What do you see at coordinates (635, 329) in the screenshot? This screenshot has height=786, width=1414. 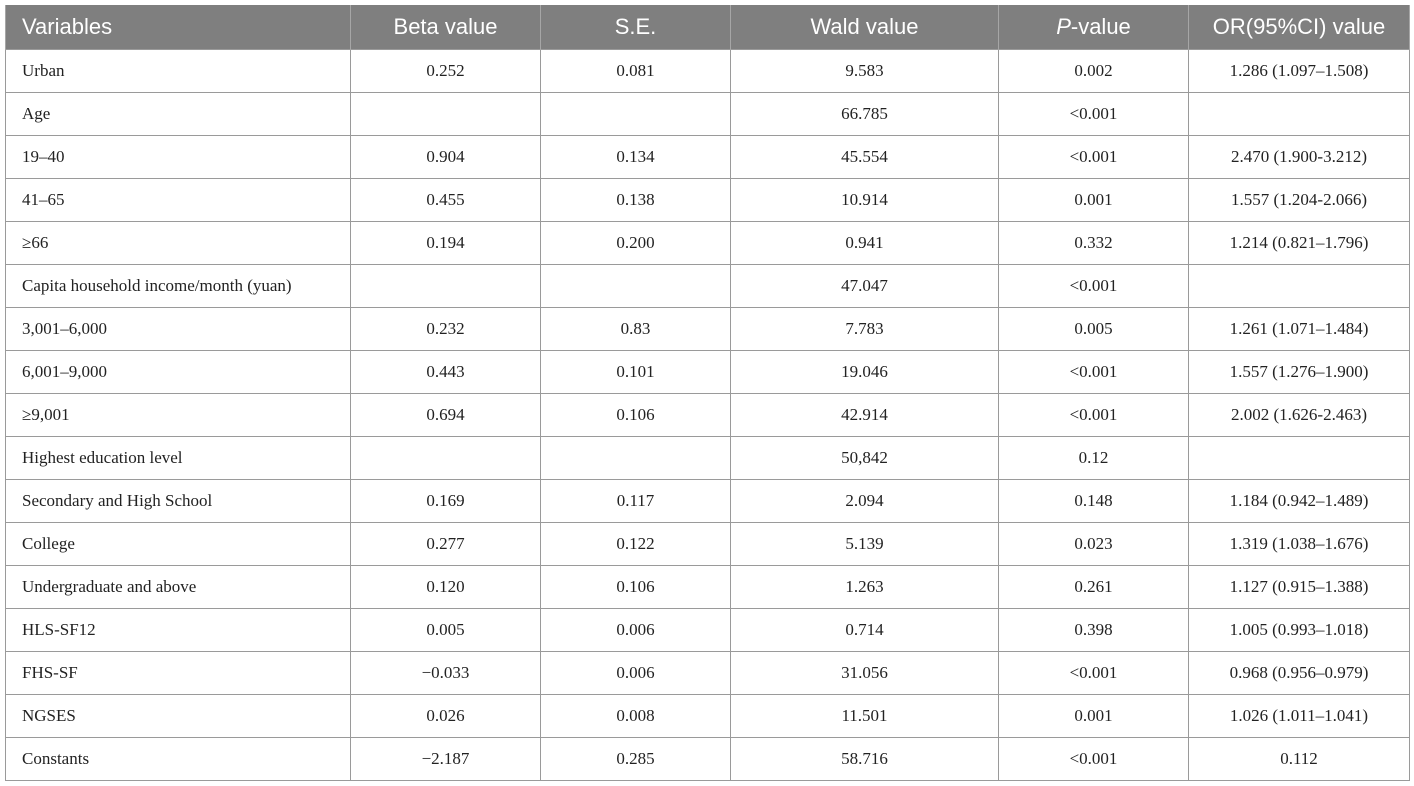 I see `se-cell: 0.83` at bounding box center [635, 329].